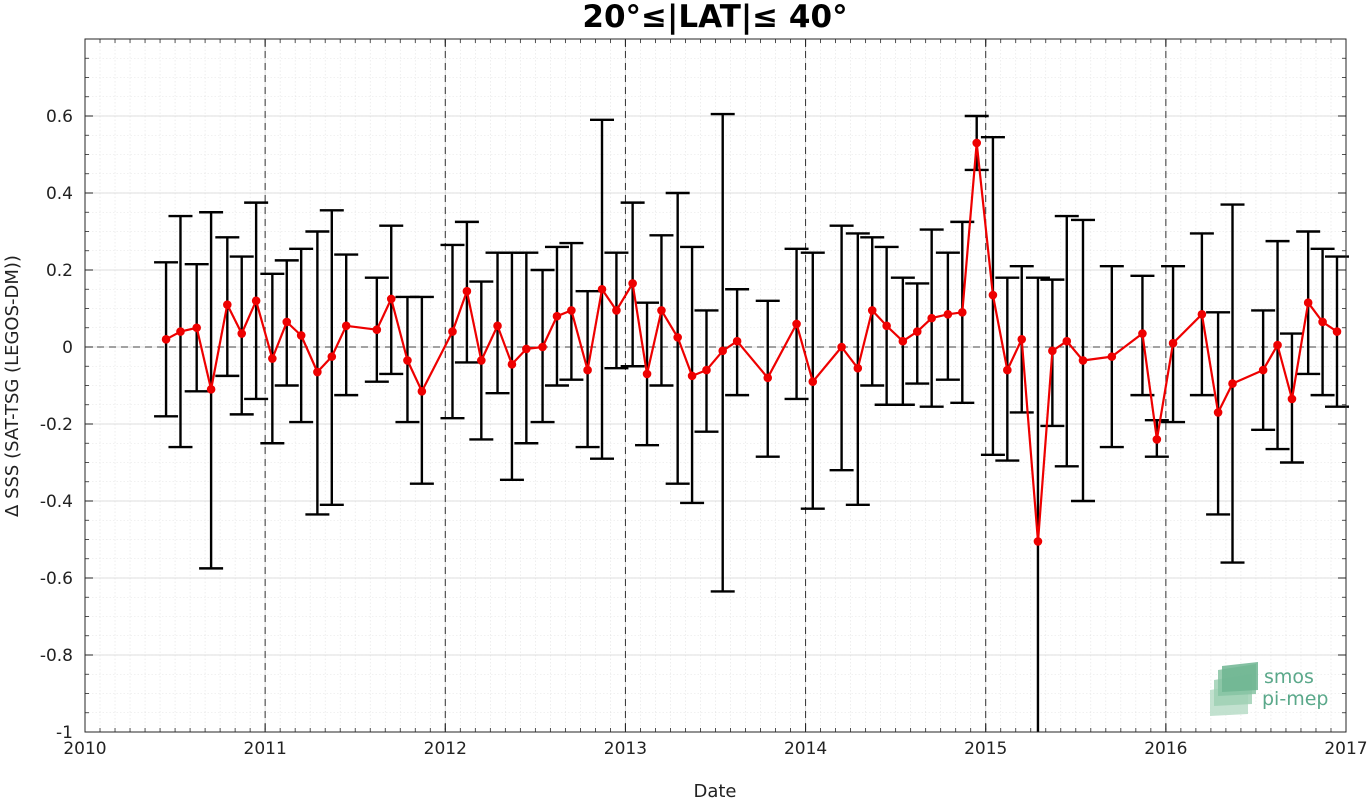 The width and height of the screenshot is (1371, 799). What do you see at coordinates (715, 749) in the screenshot?
I see `x-tick-labels: 2010 2011 2012 2013 2014 2015 2016 2017` at bounding box center [715, 749].